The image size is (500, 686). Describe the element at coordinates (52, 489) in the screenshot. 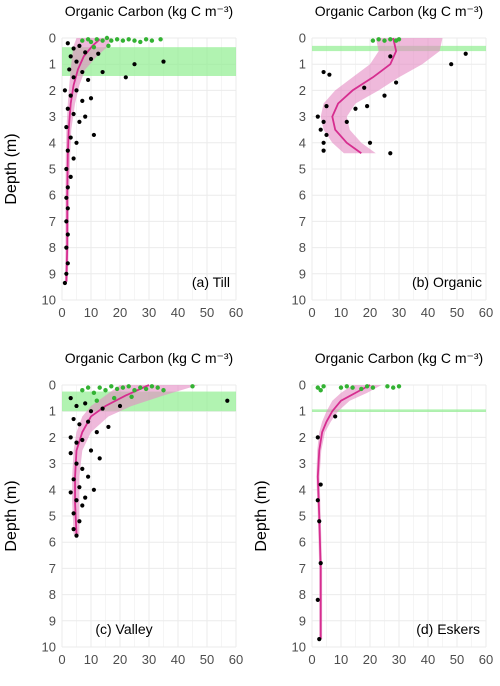

I see `y-tick-label: 4` at that location.